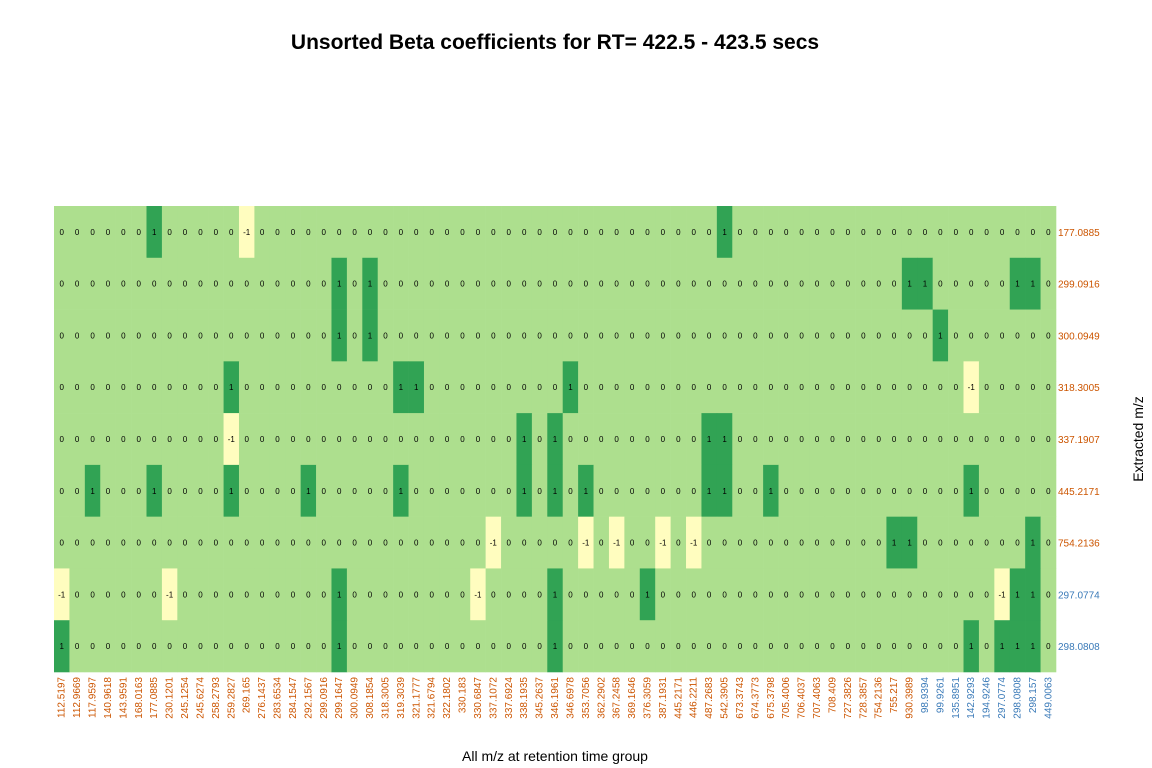 This screenshot has height=768, width=1152. Describe the element at coordinates (93, 697) in the screenshot. I see `x-tick-label: 117.9597` at that location.